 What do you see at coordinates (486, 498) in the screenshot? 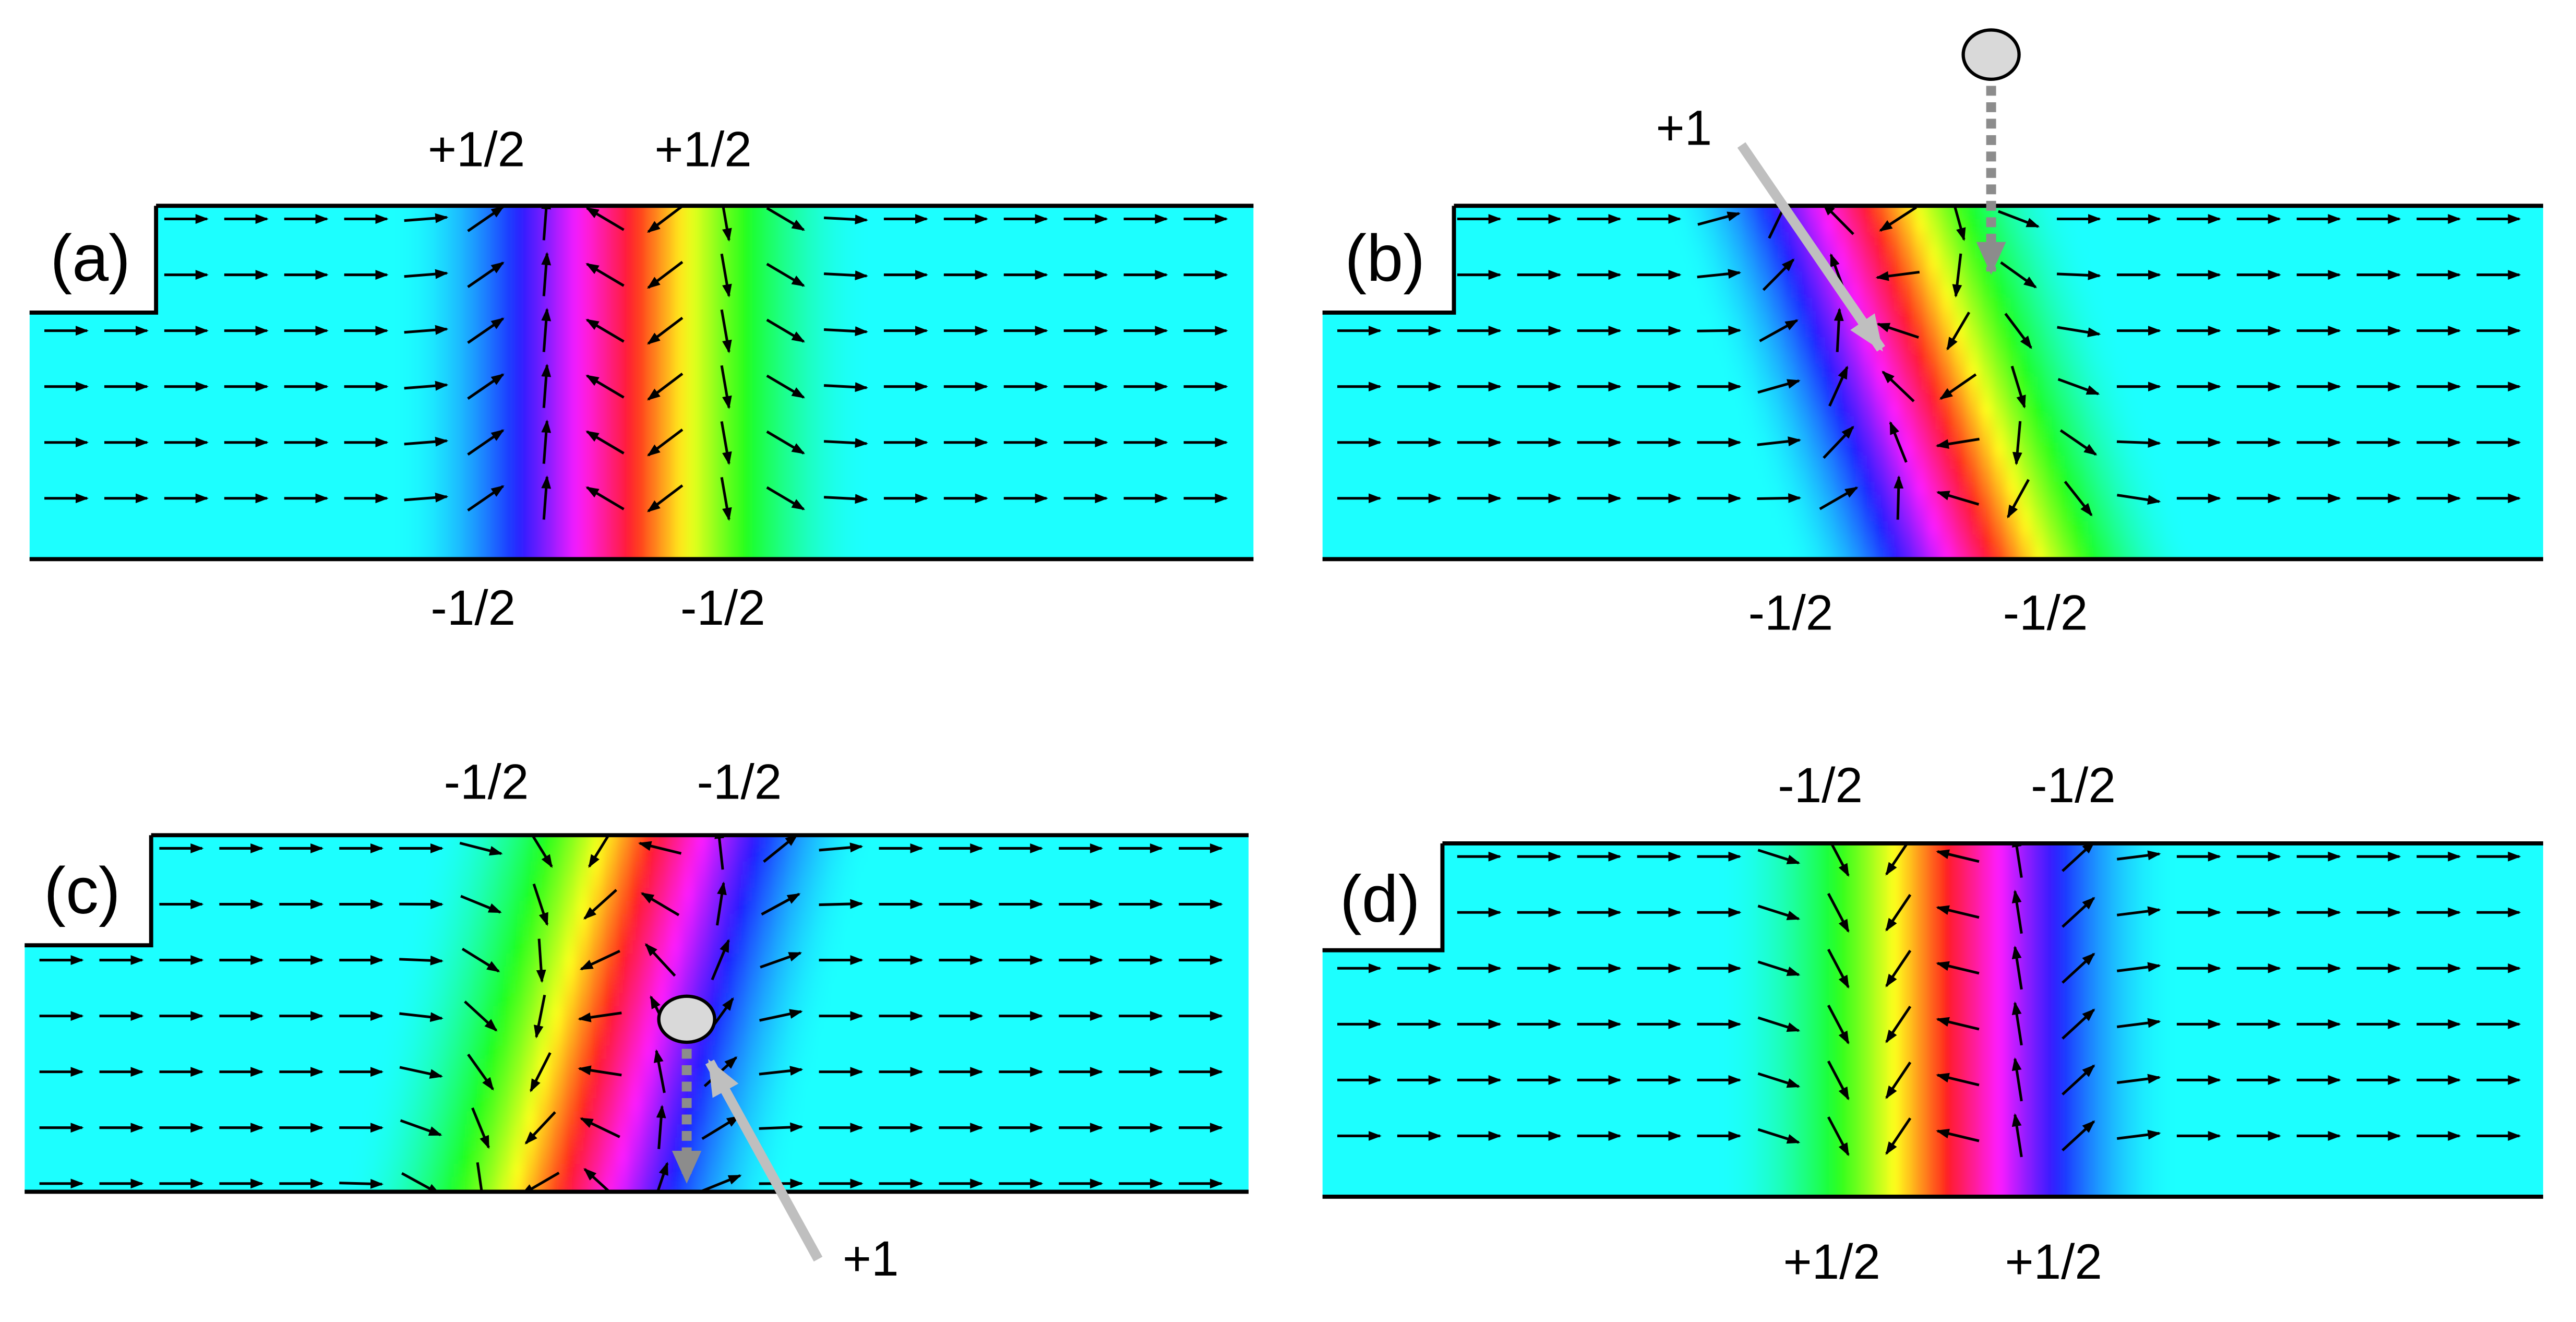
I see `spin-arrow` at bounding box center [486, 498].